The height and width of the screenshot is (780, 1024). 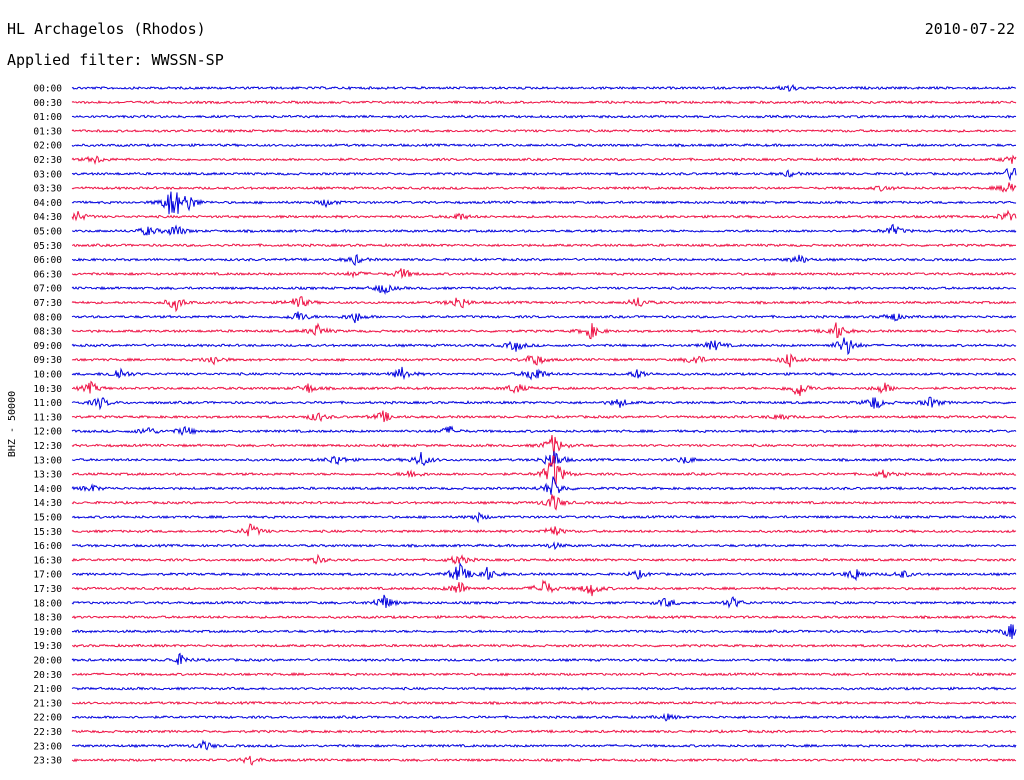 I want to click on time-tick-label: 13:30, so click(x=47, y=475).